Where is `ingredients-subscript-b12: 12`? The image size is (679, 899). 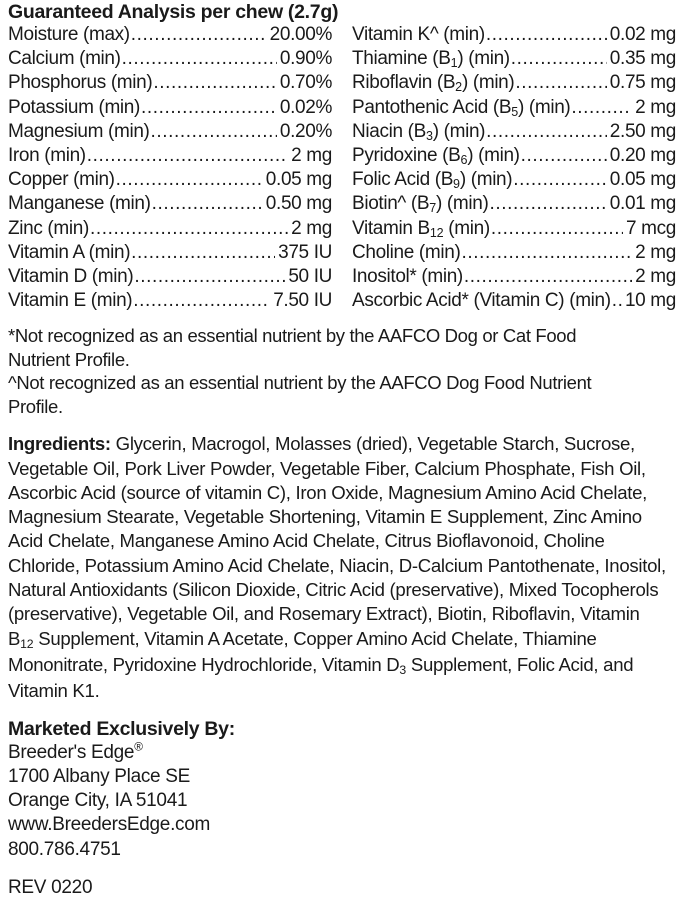
ingredients-subscript-b12: 12 is located at coordinates (27, 643).